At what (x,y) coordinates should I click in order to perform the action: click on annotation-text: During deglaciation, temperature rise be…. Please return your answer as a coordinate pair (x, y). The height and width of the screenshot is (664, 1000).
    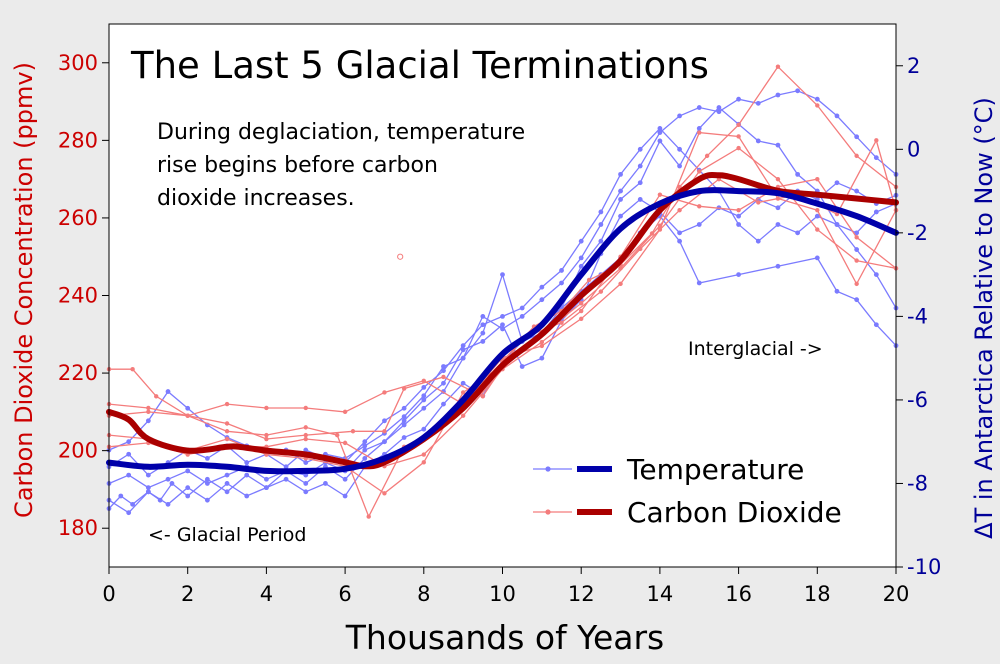
    Looking at the image, I should click on (341, 165).